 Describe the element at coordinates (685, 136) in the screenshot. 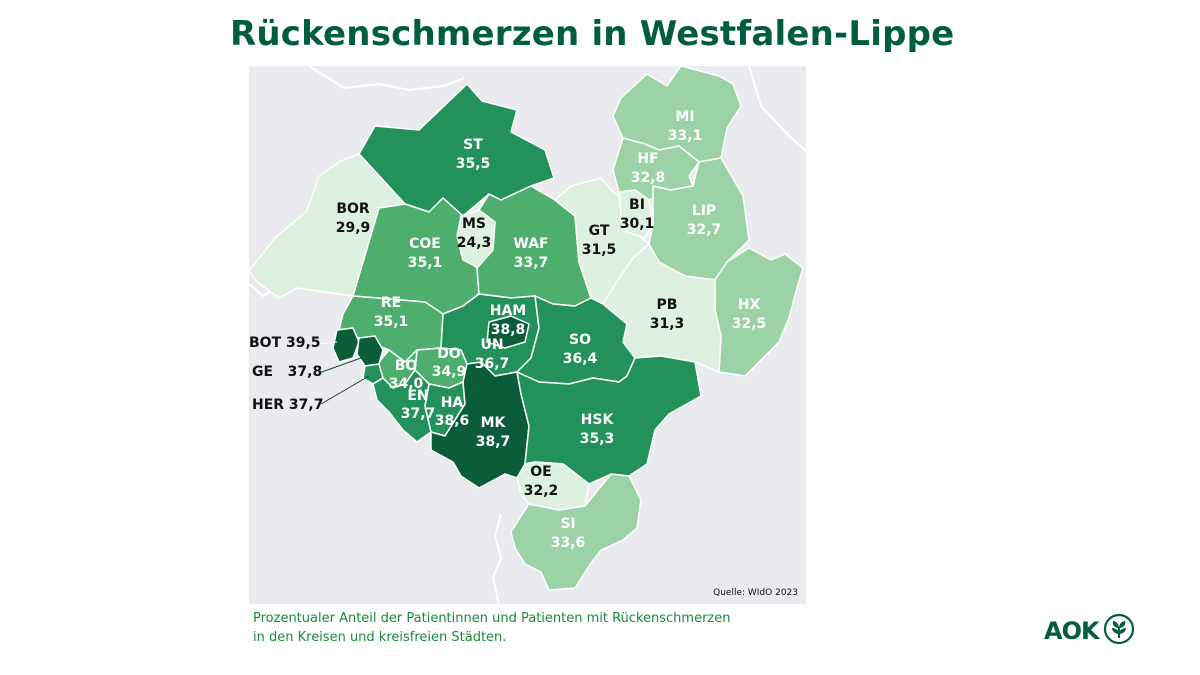

I see `label-mi-value: 33,1` at that location.